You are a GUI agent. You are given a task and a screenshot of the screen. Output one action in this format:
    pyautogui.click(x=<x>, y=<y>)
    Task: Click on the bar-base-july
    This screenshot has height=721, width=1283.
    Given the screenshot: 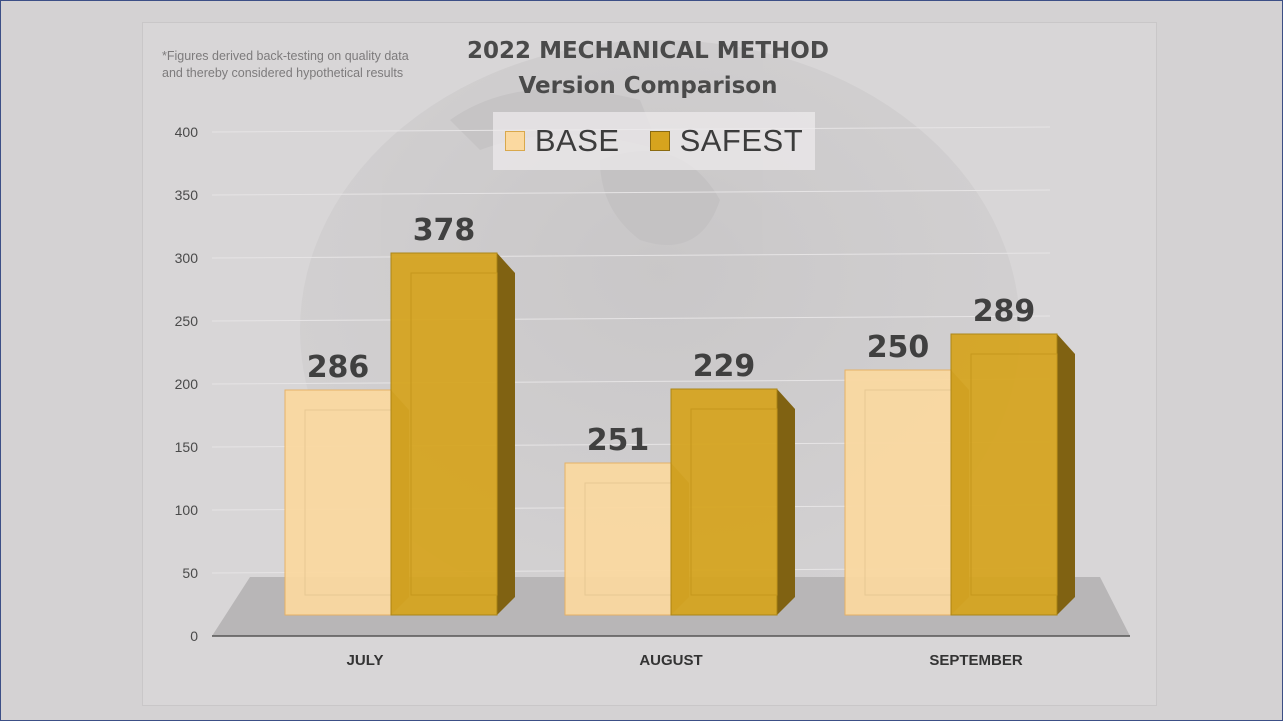 What is the action you would take?
    pyautogui.click(x=346, y=502)
    